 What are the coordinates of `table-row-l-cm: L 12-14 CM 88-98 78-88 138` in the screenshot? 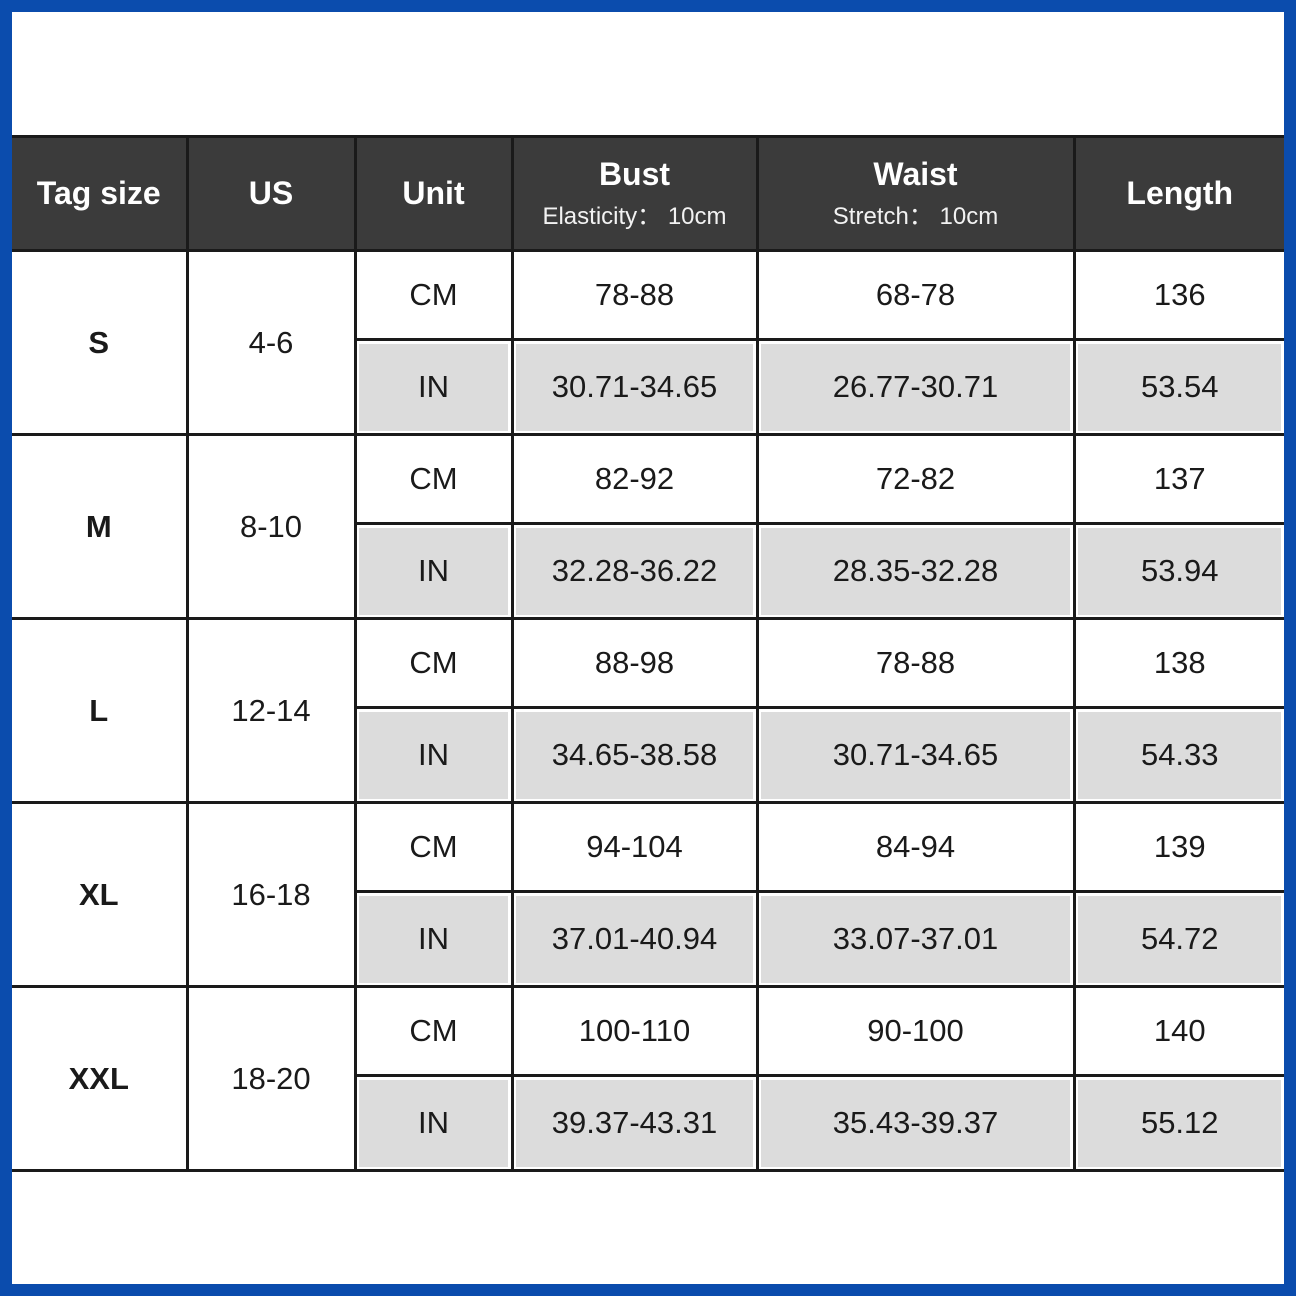 It's located at (648, 710).